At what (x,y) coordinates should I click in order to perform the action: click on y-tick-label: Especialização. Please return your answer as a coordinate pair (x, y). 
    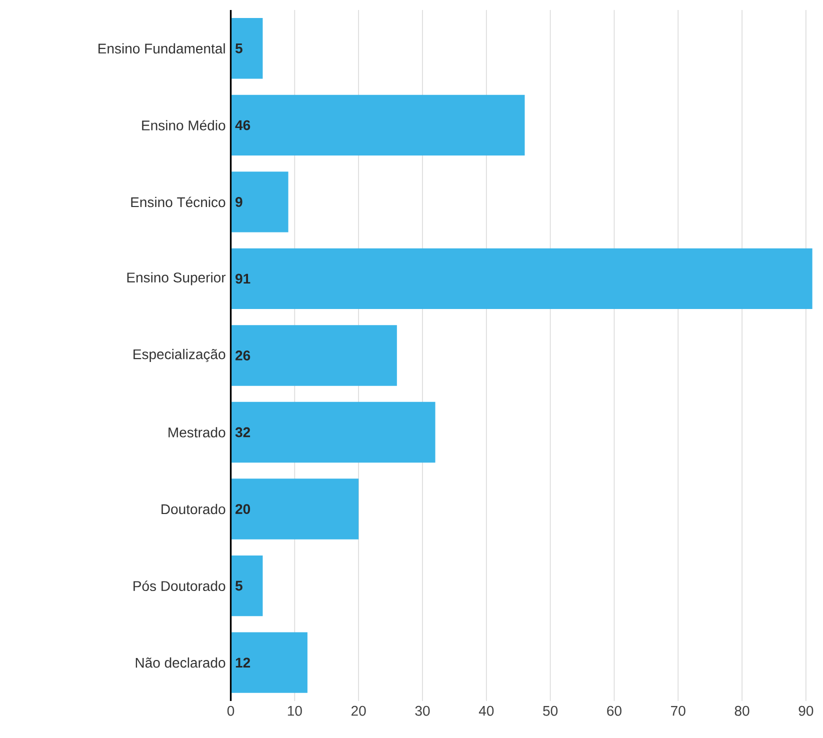
    Looking at the image, I should click on (180, 355).